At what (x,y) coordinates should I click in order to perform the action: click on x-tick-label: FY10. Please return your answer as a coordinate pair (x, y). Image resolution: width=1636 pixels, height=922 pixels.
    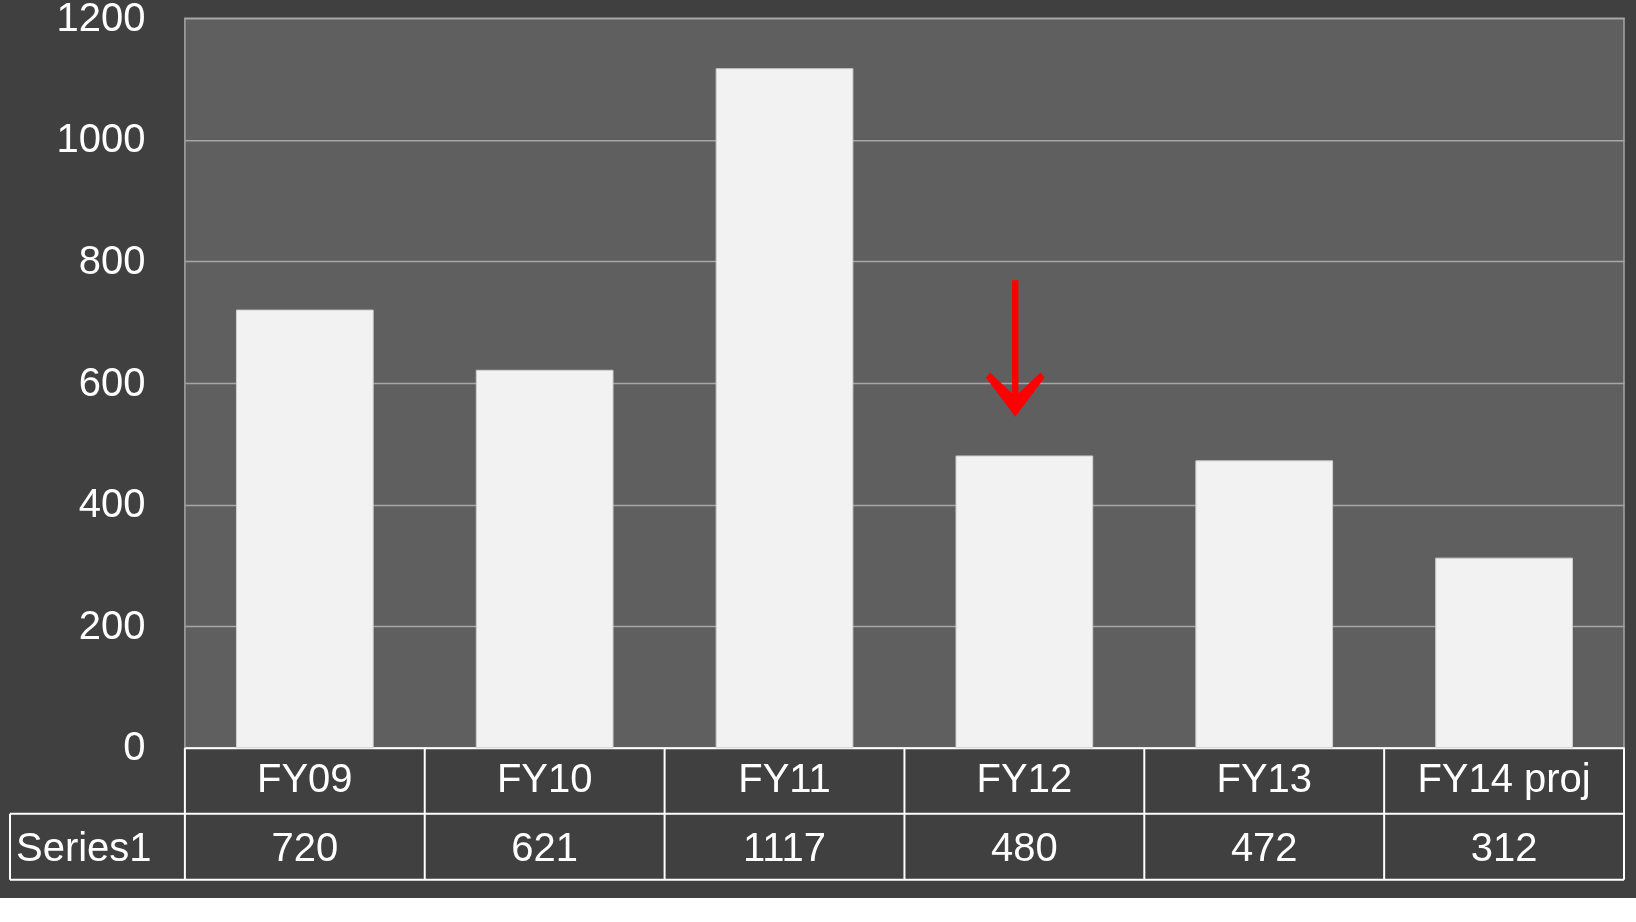
    Looking at the image, I should click on (544, 778).